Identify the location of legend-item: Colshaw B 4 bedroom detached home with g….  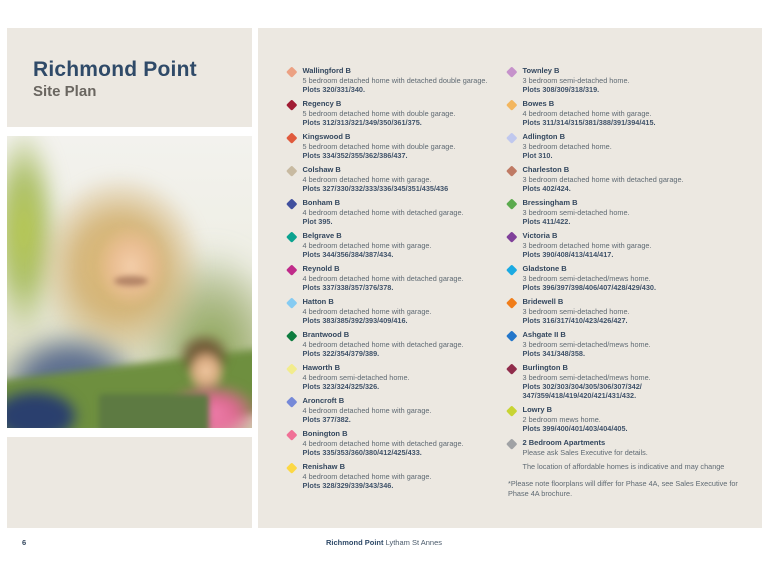
(388, 178).